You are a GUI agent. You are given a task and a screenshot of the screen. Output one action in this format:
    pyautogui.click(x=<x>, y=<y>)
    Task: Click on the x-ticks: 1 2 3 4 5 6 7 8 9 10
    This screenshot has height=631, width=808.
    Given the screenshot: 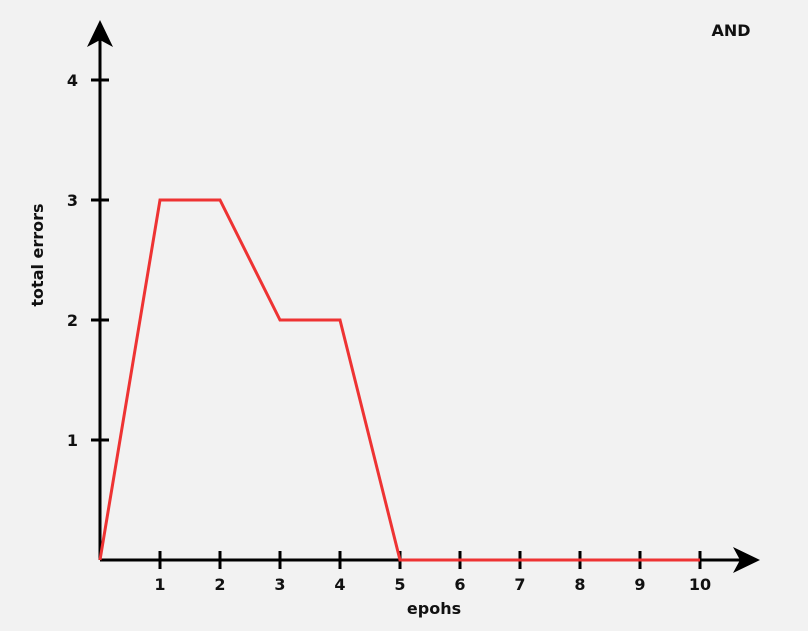 What is the action you would take?
    pyautogui.click(x=432, y=572)
    